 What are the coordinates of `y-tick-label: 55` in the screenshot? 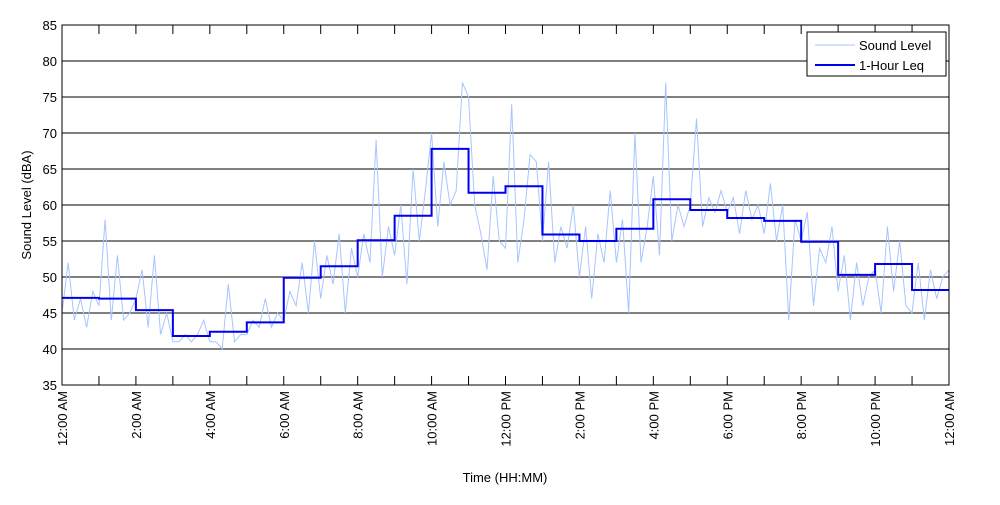 It's located at (50, 241).